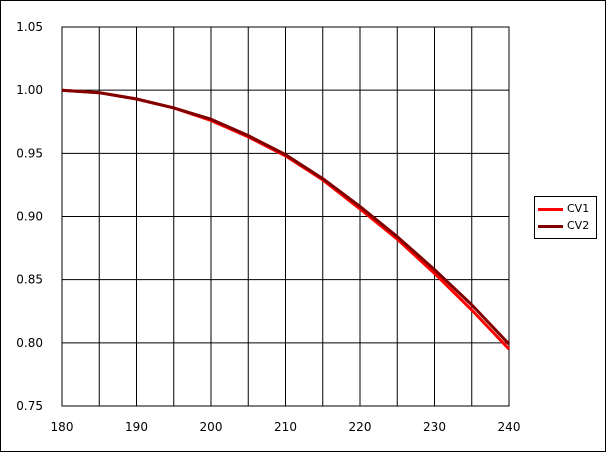 This screenshot has height=453, width=606. I want to click on y-tick-label: 0.85, so click(29, 280).